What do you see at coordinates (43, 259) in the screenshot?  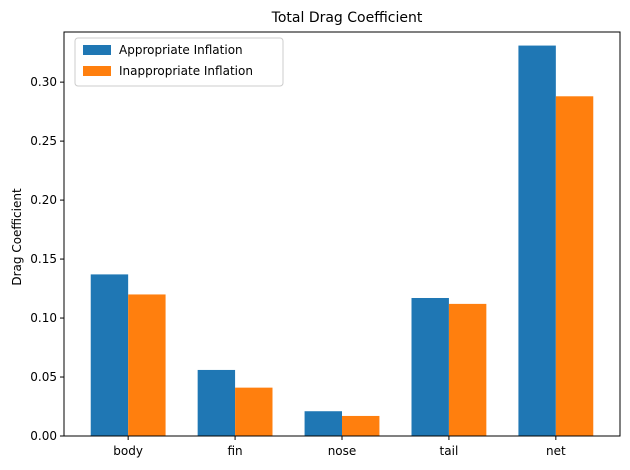 I see `y-tick-label: 0.15` at bounding box center [43, 259].